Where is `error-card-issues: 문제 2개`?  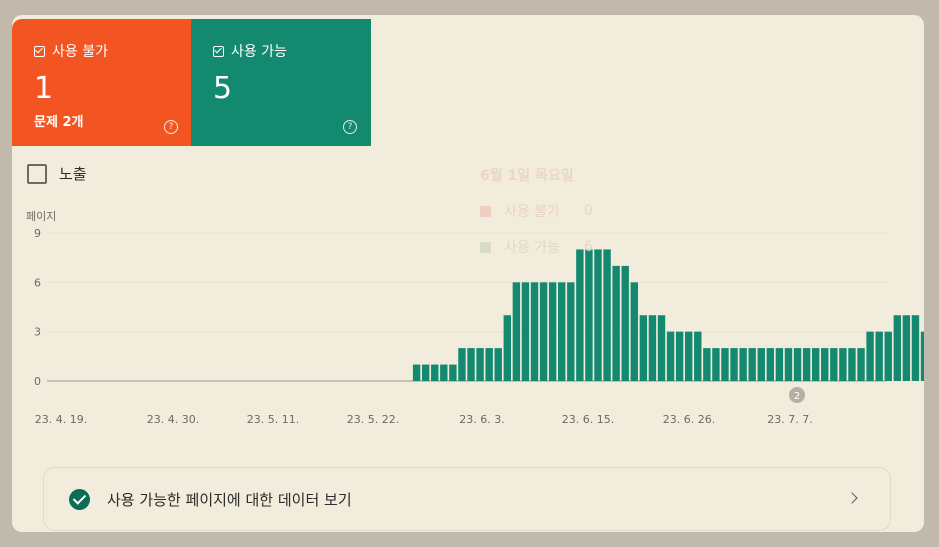 error-card-issues: 문제 2개 is located at coordinates (59, 122).